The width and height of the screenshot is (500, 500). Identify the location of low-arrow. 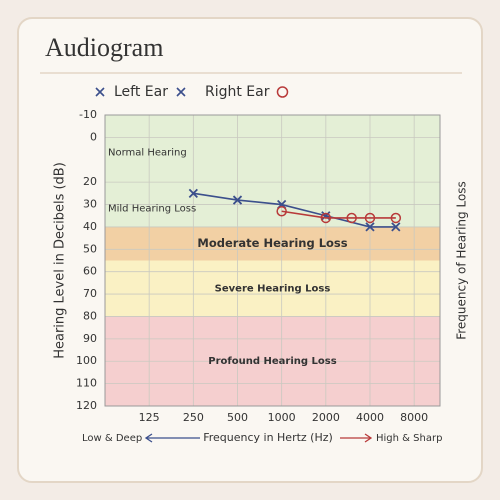
(172, 438).